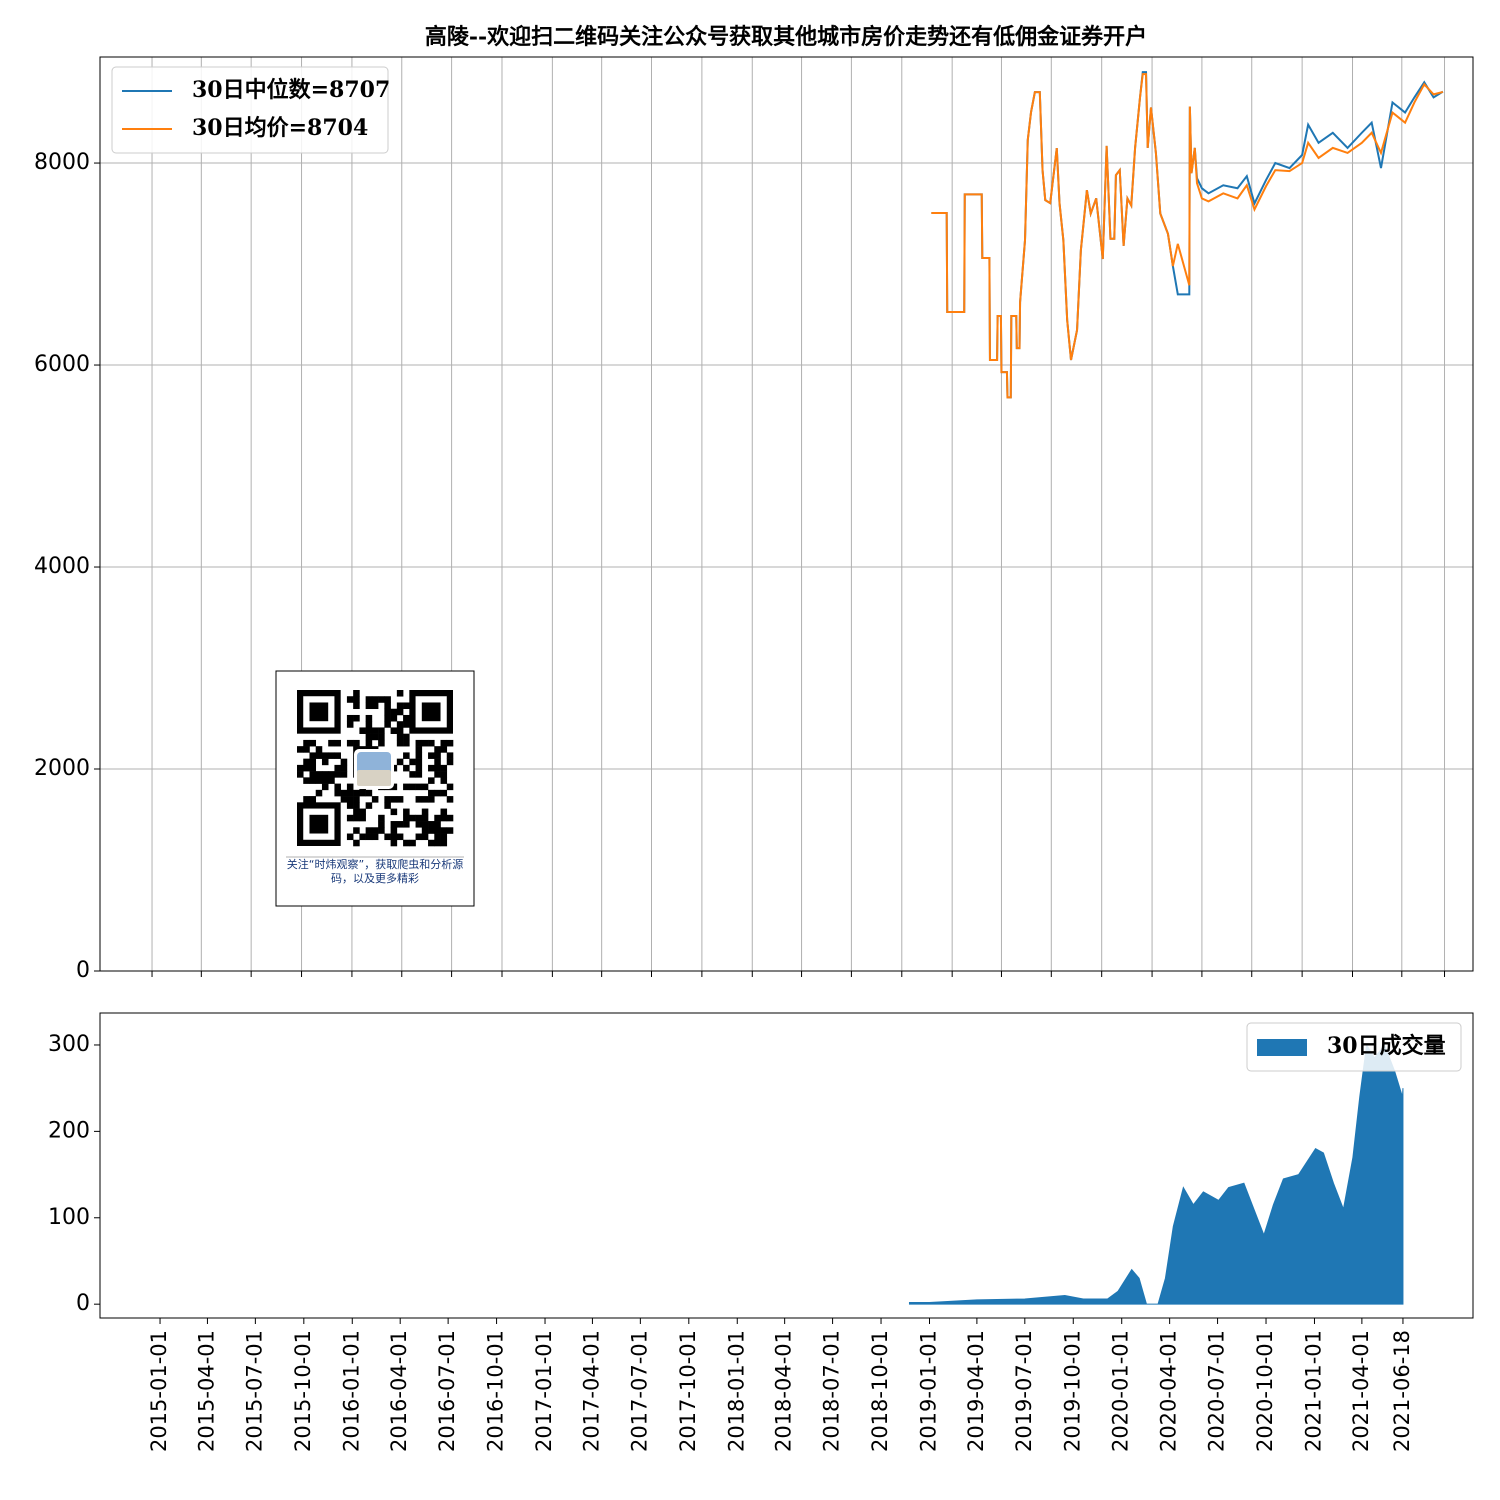 This screenshot has width=1500, height=1500. What do you see at coordinates (1354, 1047) in the screenshot?
I see `legend-box` at bounding box center [1354, 1047].